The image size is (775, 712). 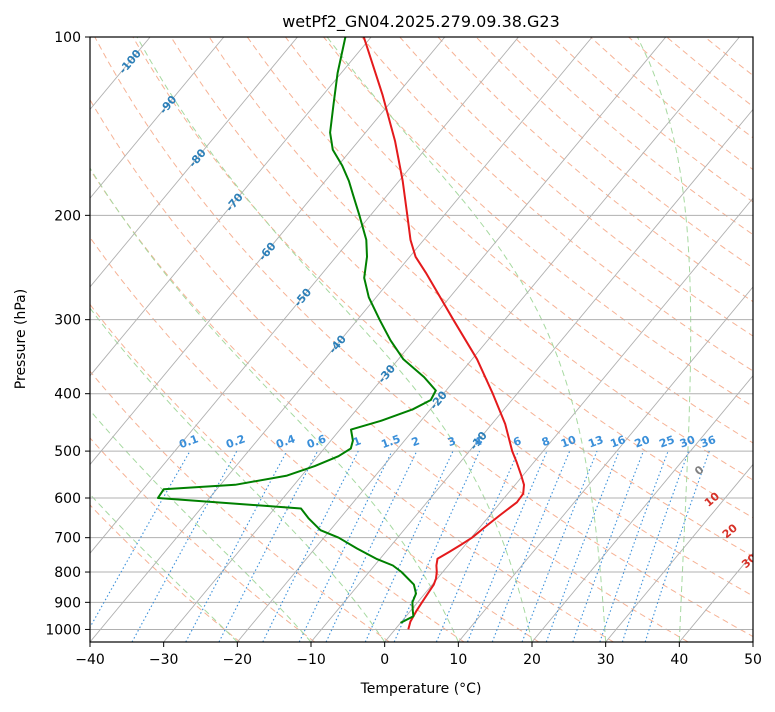 What do you see at coordinates (666, 441) in the screenshot?
I see `mixing-ratio-label: 25` at bounding box center [666, 441].